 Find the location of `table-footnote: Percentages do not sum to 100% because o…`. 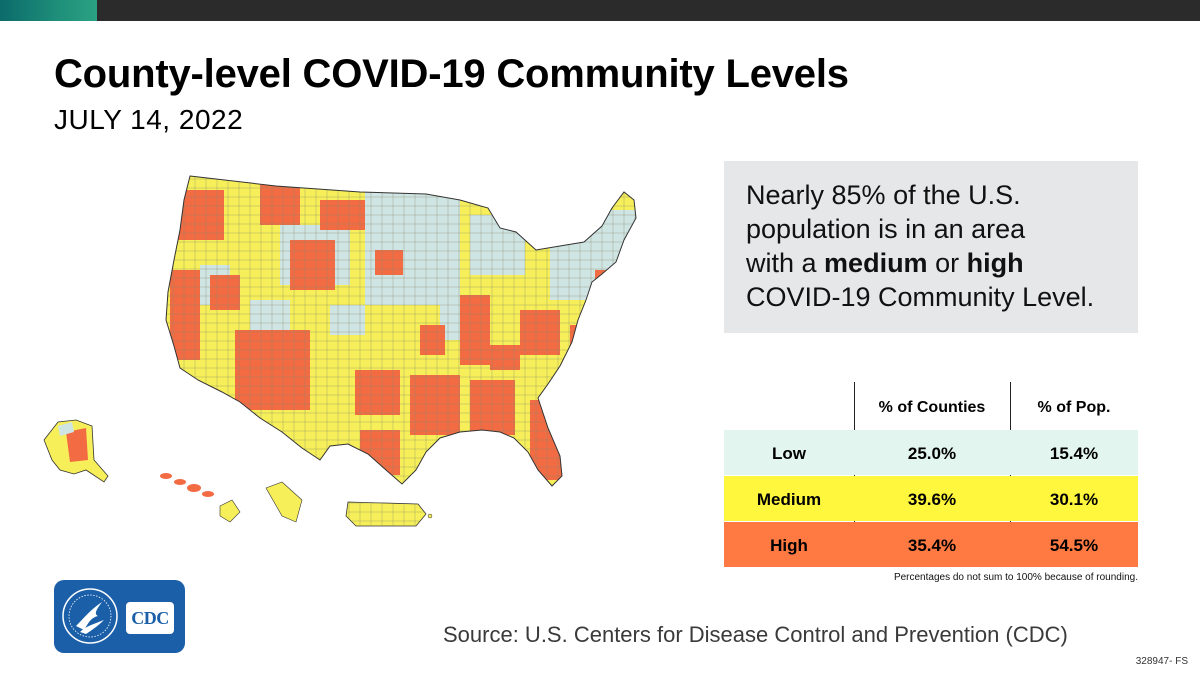

table-footnote: Percentages do not sum to 100% because o… is located at coordinates (1015, 577).